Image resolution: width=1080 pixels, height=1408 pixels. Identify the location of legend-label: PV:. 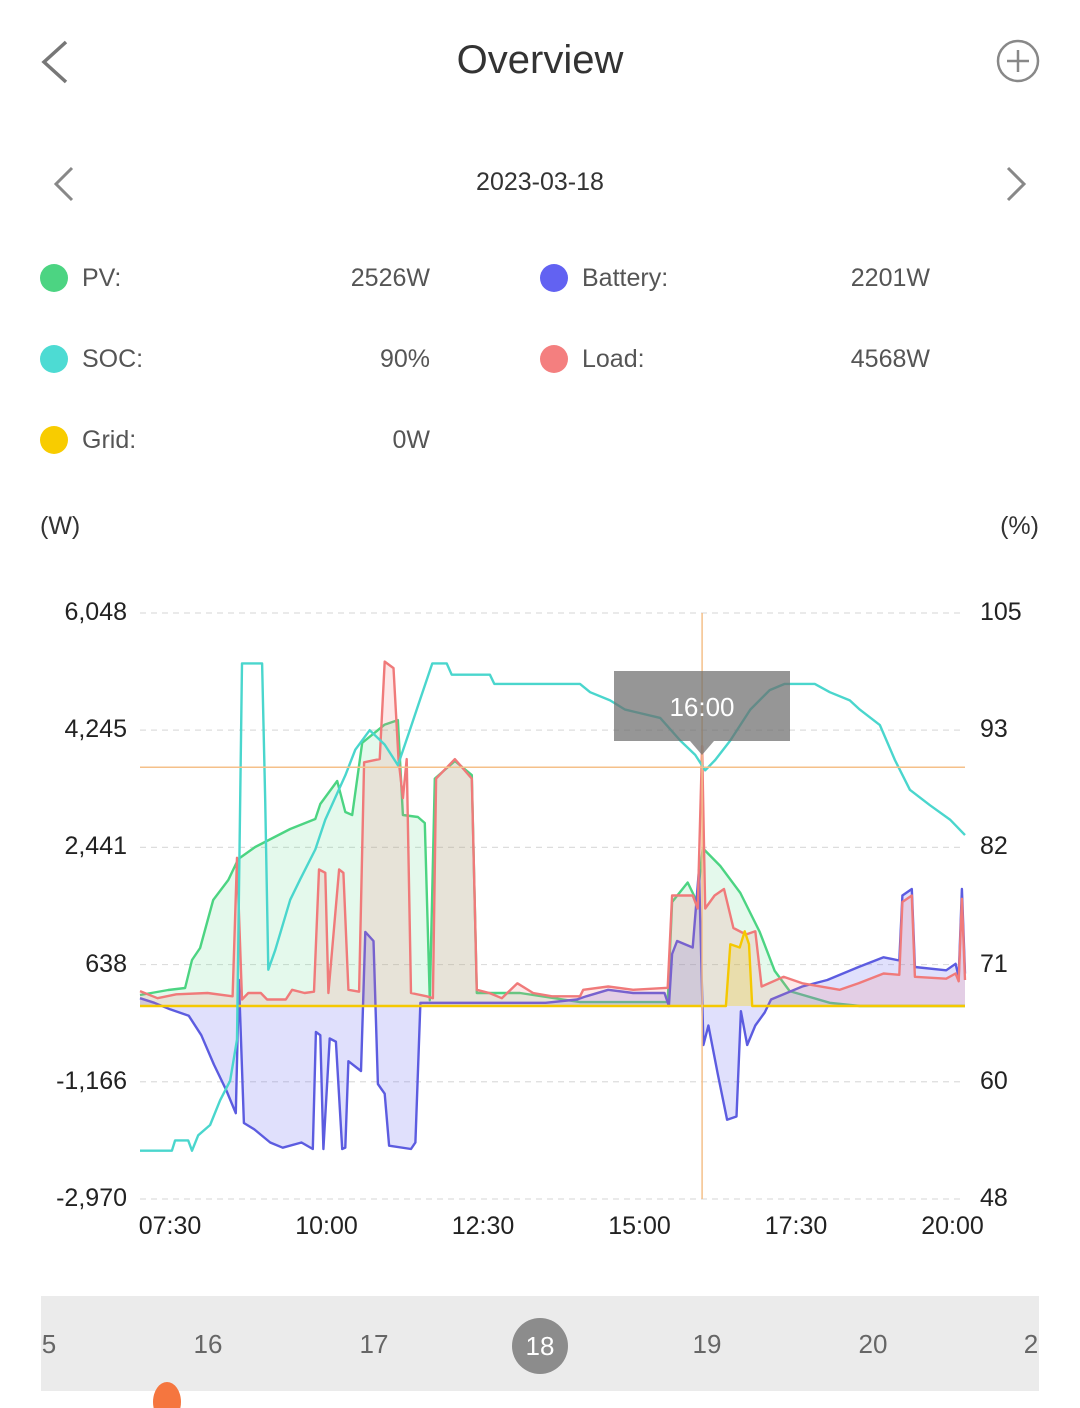
(102, 277).